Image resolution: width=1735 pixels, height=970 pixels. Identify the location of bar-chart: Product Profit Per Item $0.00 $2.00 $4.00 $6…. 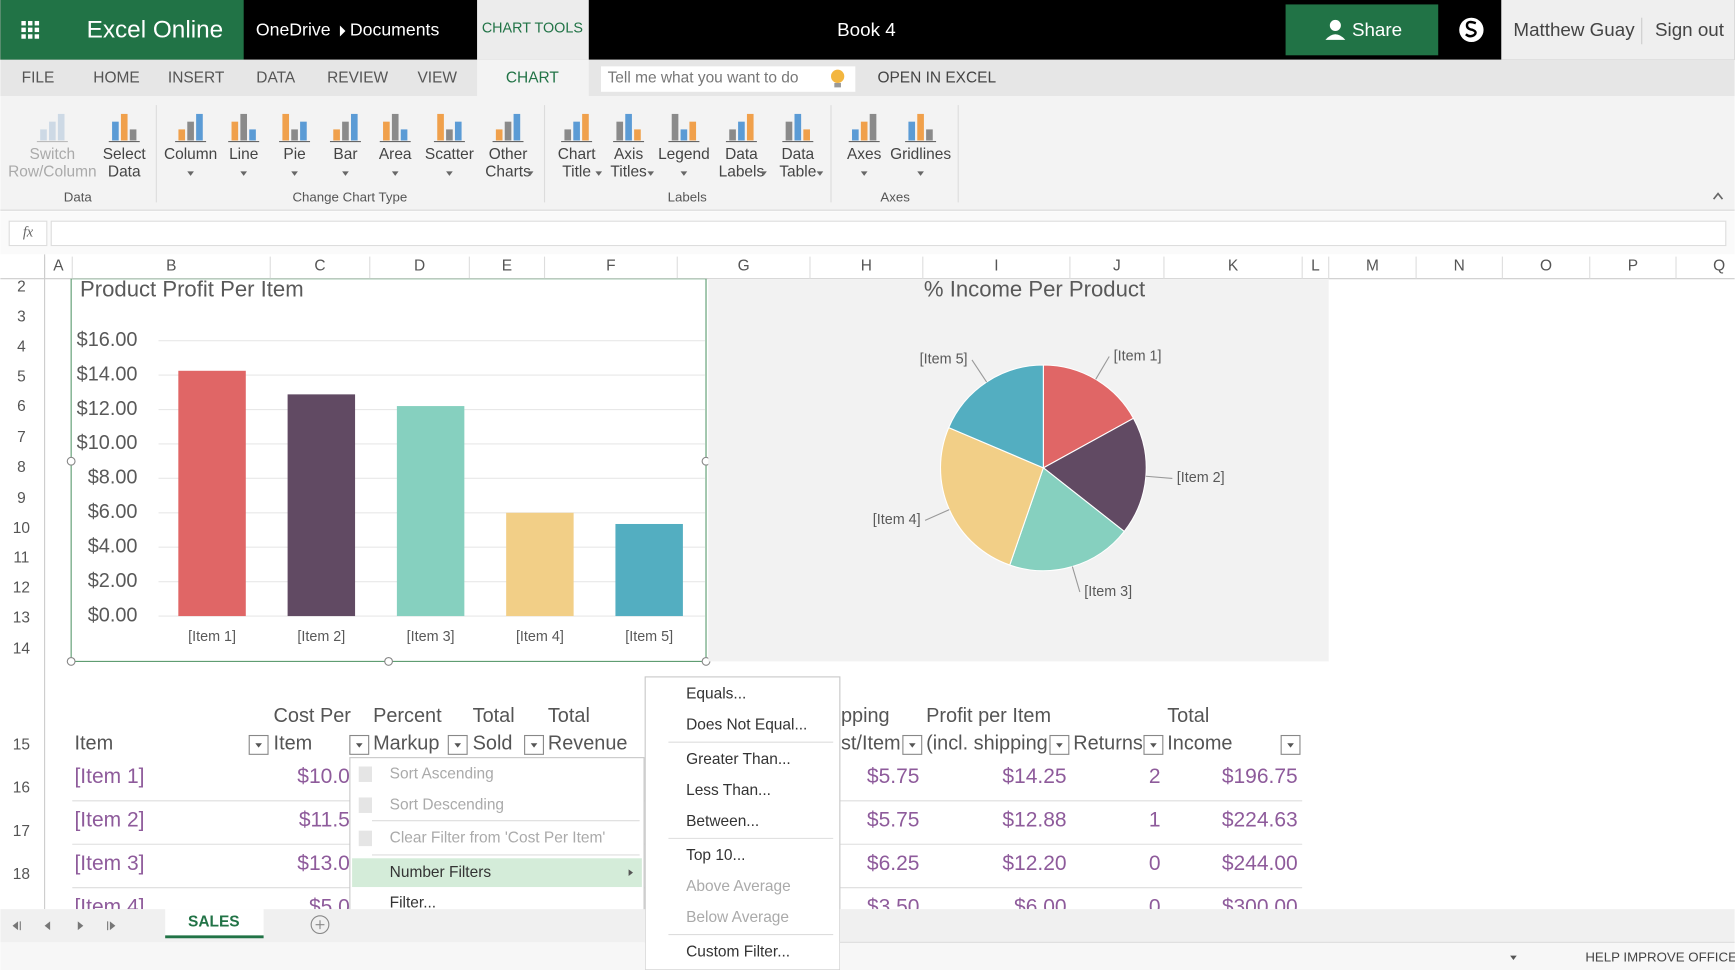
(388, 471).